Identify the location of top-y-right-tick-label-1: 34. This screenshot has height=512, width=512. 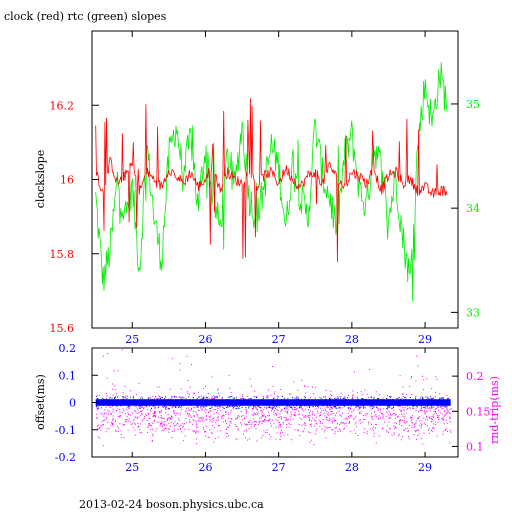
(473, 208).